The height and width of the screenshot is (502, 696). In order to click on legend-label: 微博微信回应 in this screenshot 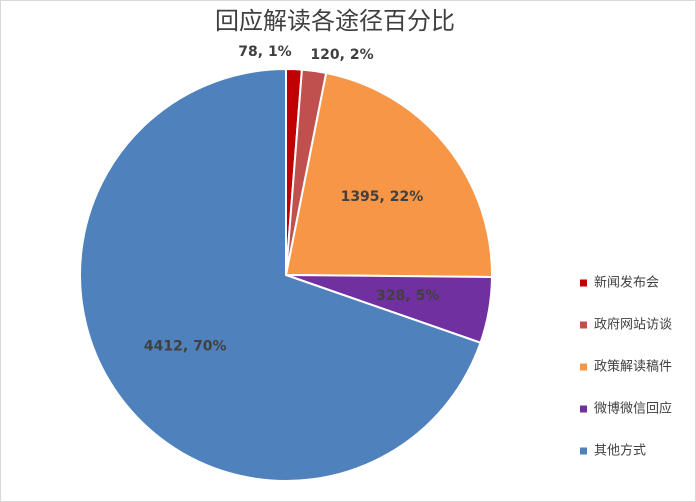, I will do `click(633, 409)`.